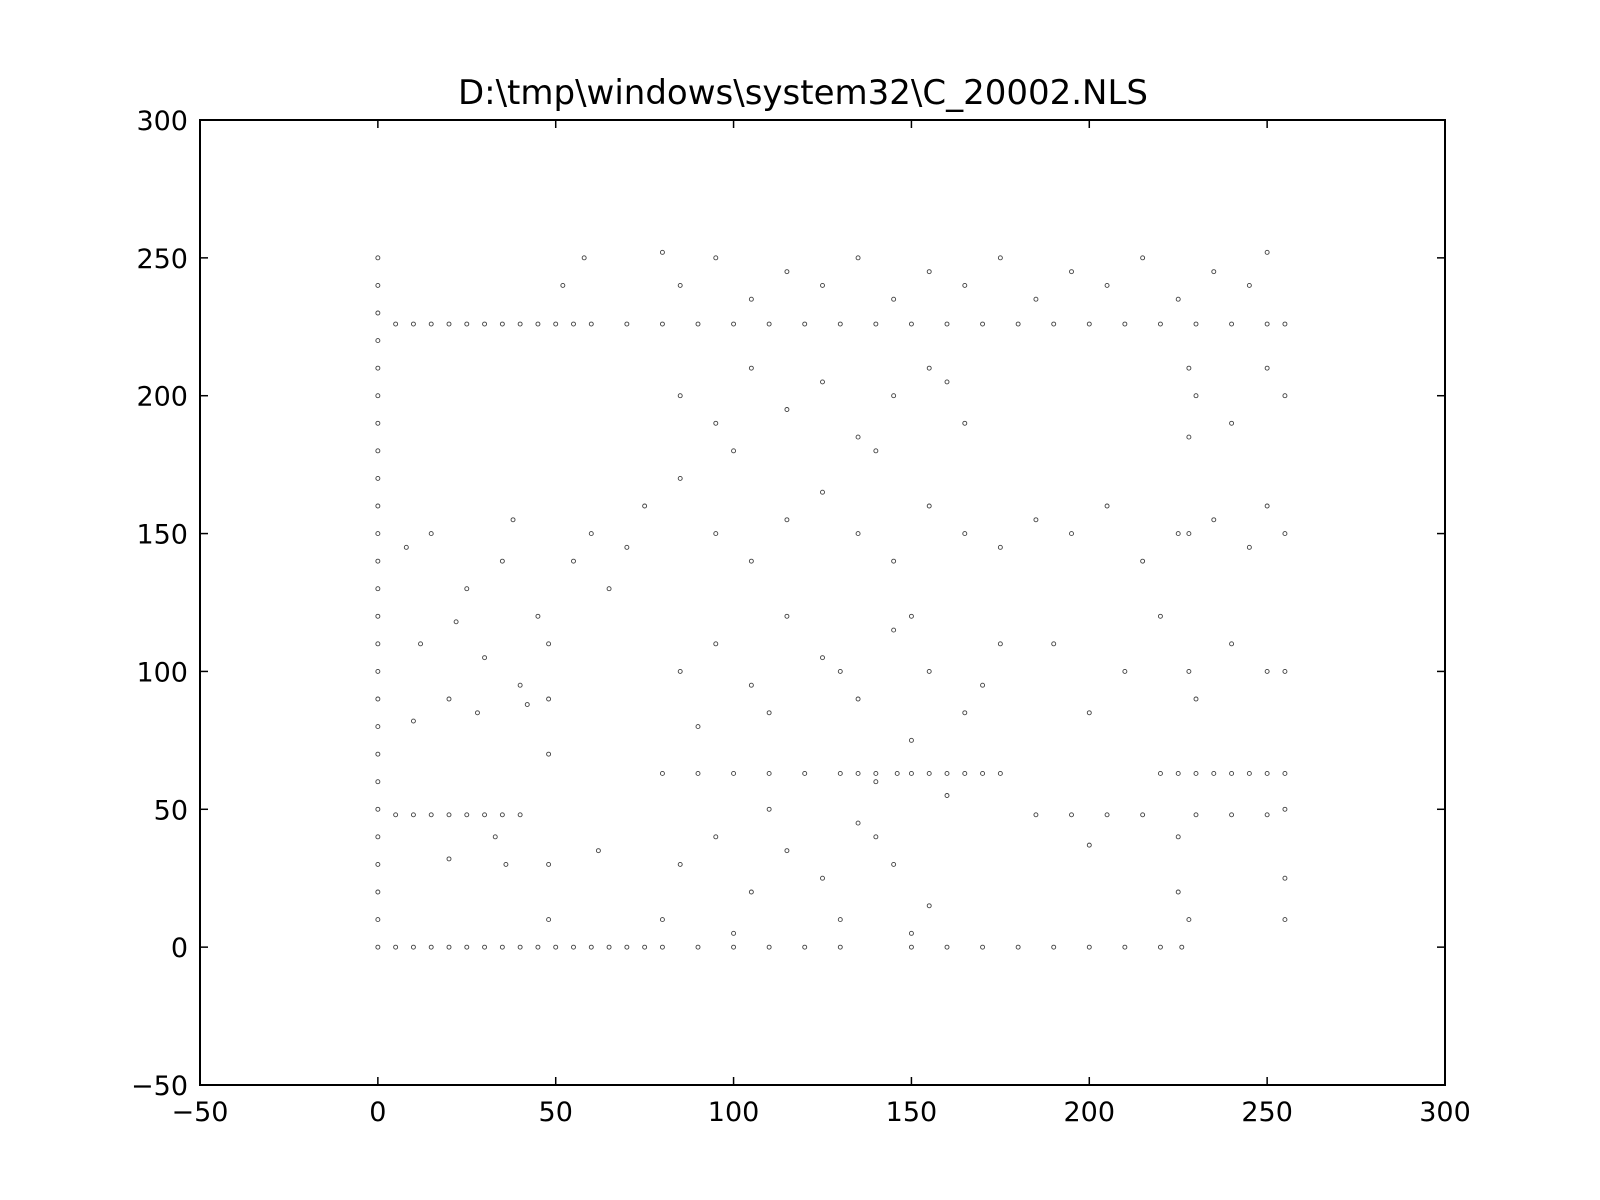 Image resolution: width=1600 pixels, height=1200 pixels. Describe the element at coordinates (162, 672) in the screenshot. I see `y-tick-label: 100` at that location.